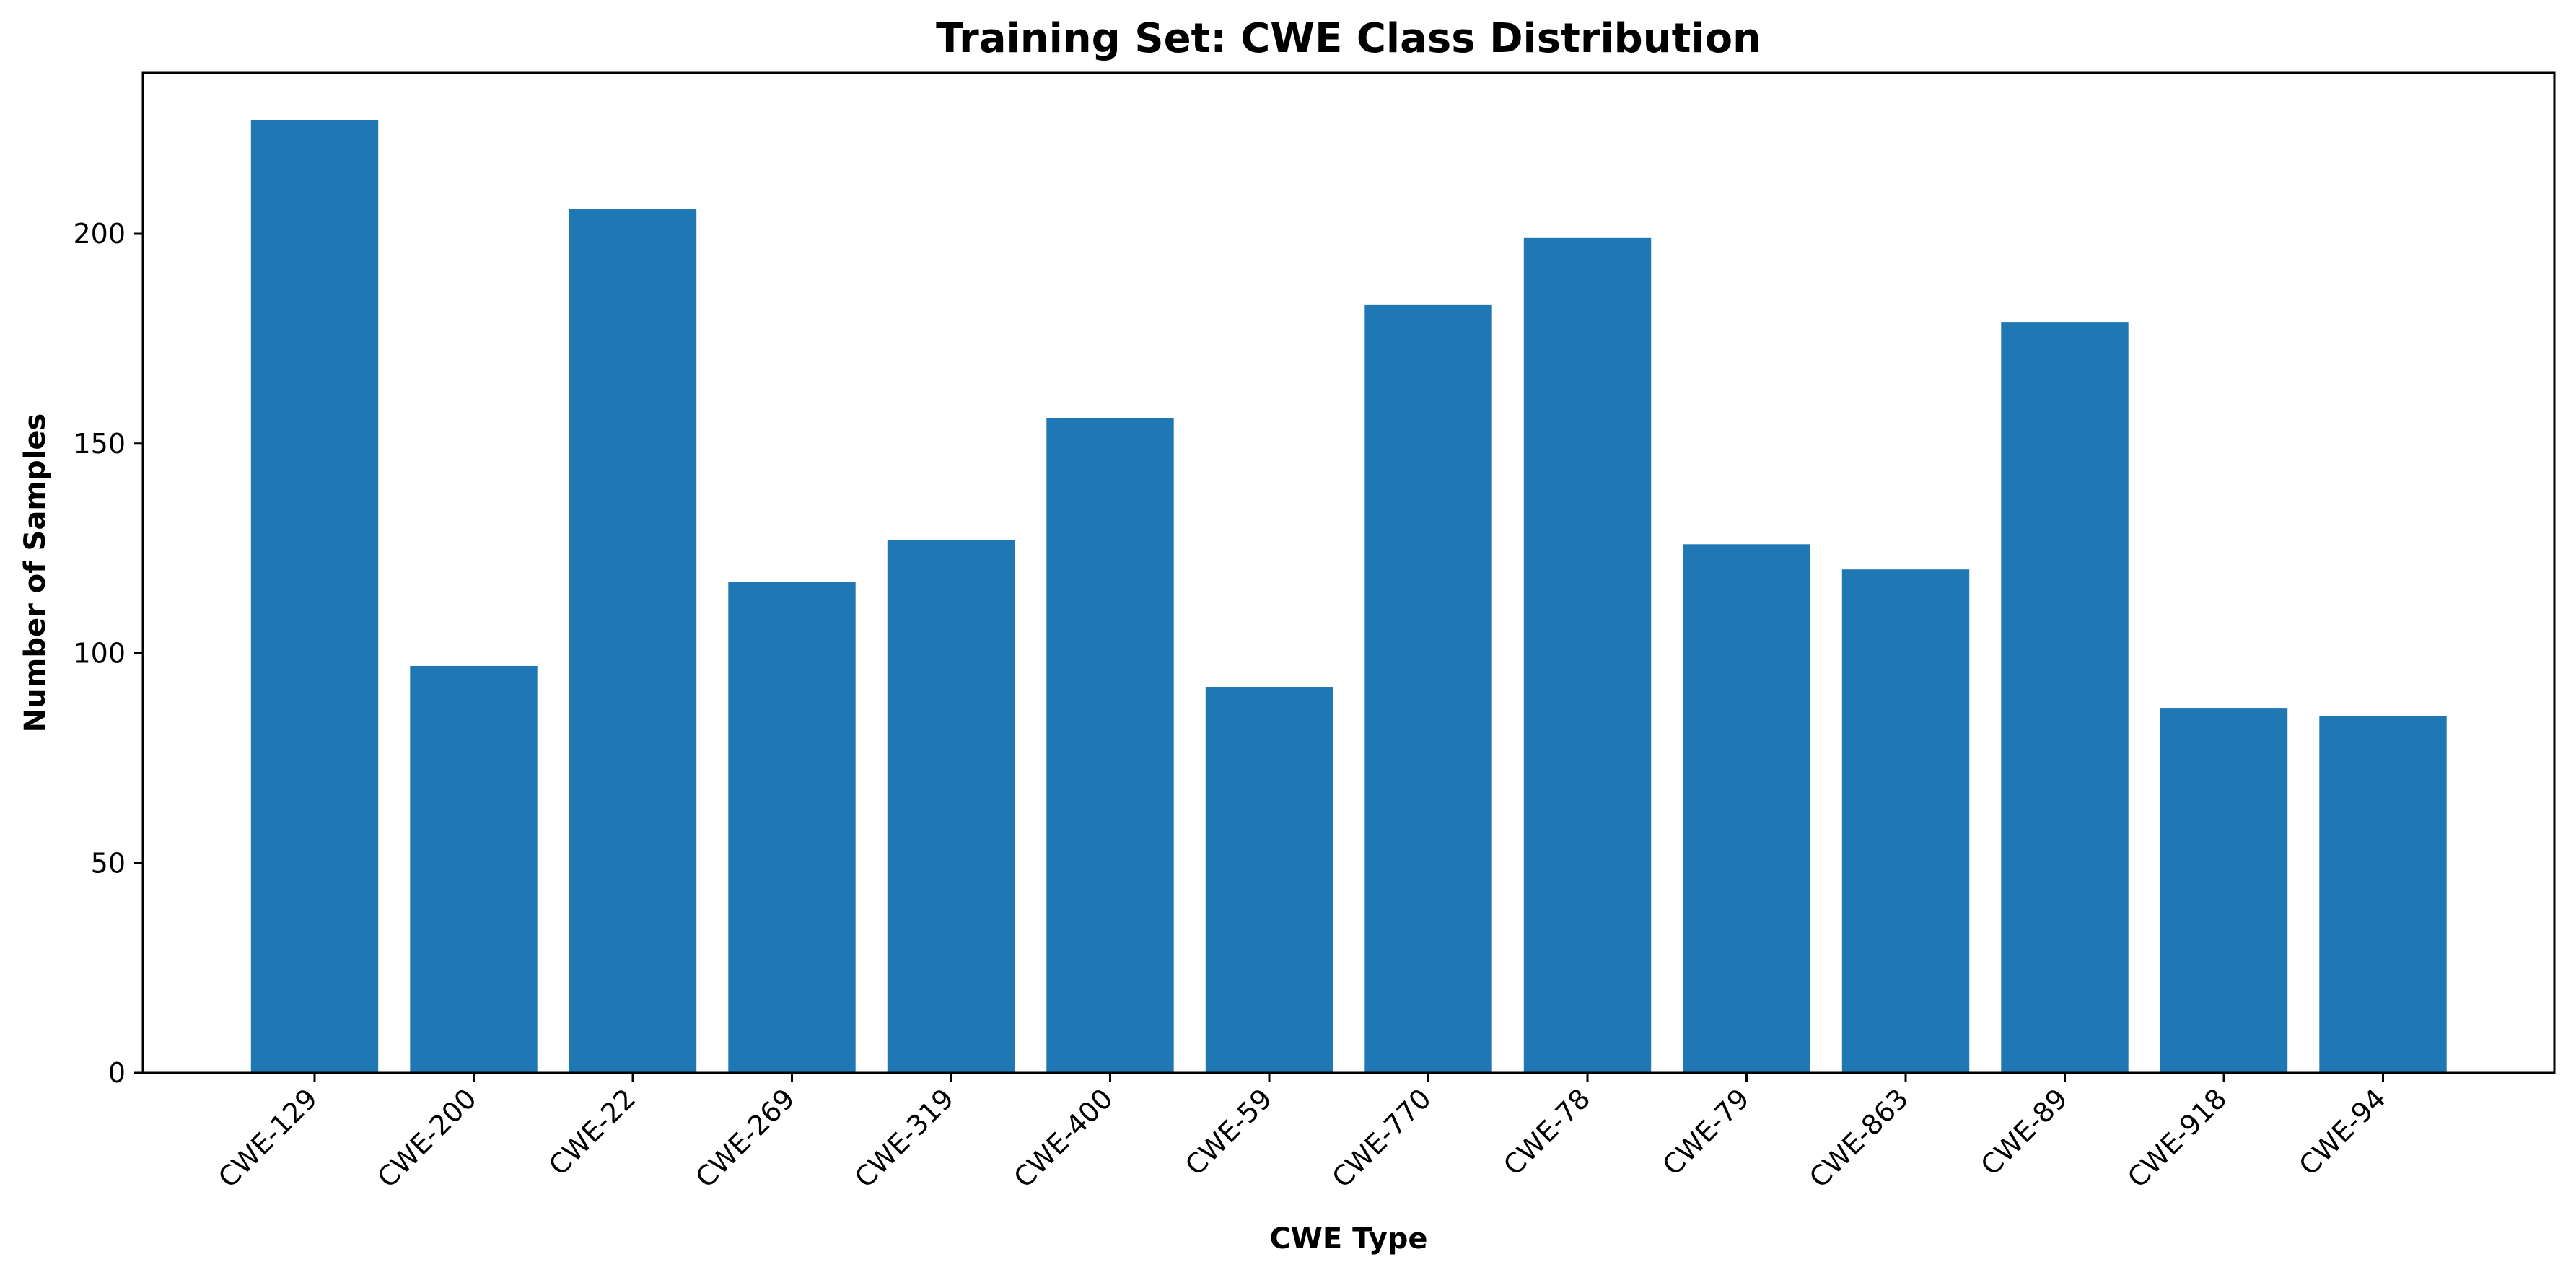  Describe the element at coordinates (1546, 1131) in the screenshot. I see `x-tick-label: CWE-78` at that location.